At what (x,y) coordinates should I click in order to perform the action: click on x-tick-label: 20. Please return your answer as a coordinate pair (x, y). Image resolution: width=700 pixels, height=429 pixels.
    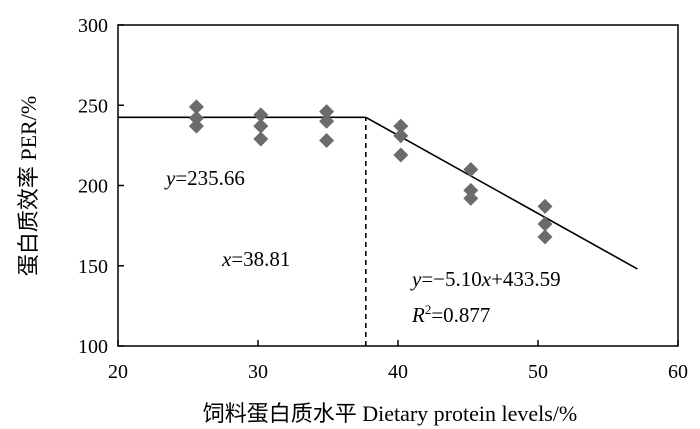
    Looking at the image, I should click on (118, 372).